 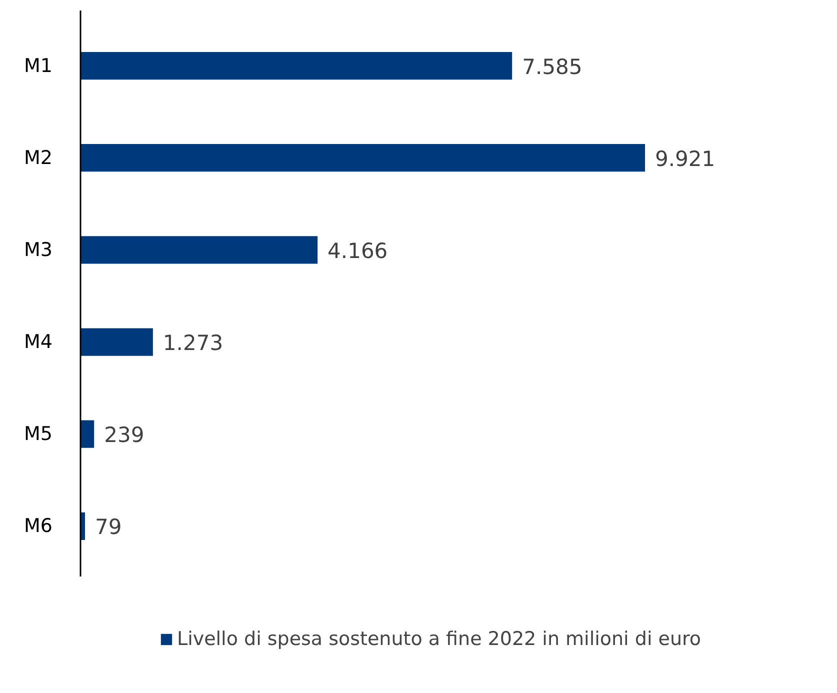 What do you see at coordinates (358, 250) in the screenshot?
I see `data-label: 4.166` at bounding box center [358, 250].